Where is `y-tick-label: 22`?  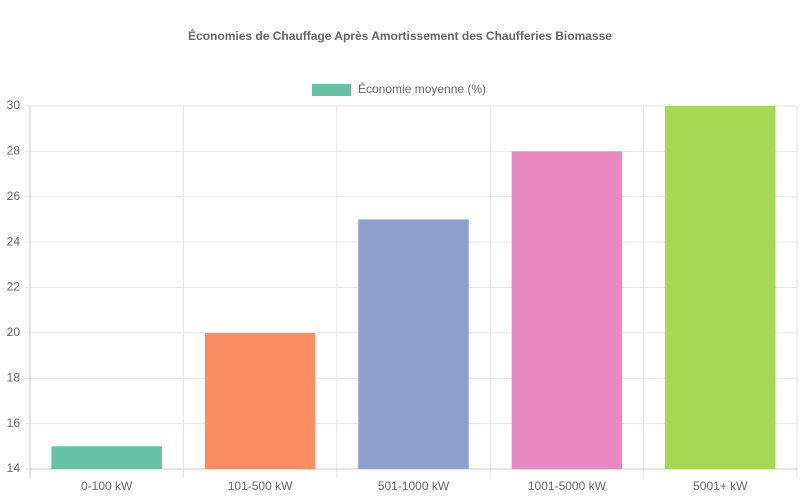
y-tick-label: 22 is located at coordinates (14, 287).